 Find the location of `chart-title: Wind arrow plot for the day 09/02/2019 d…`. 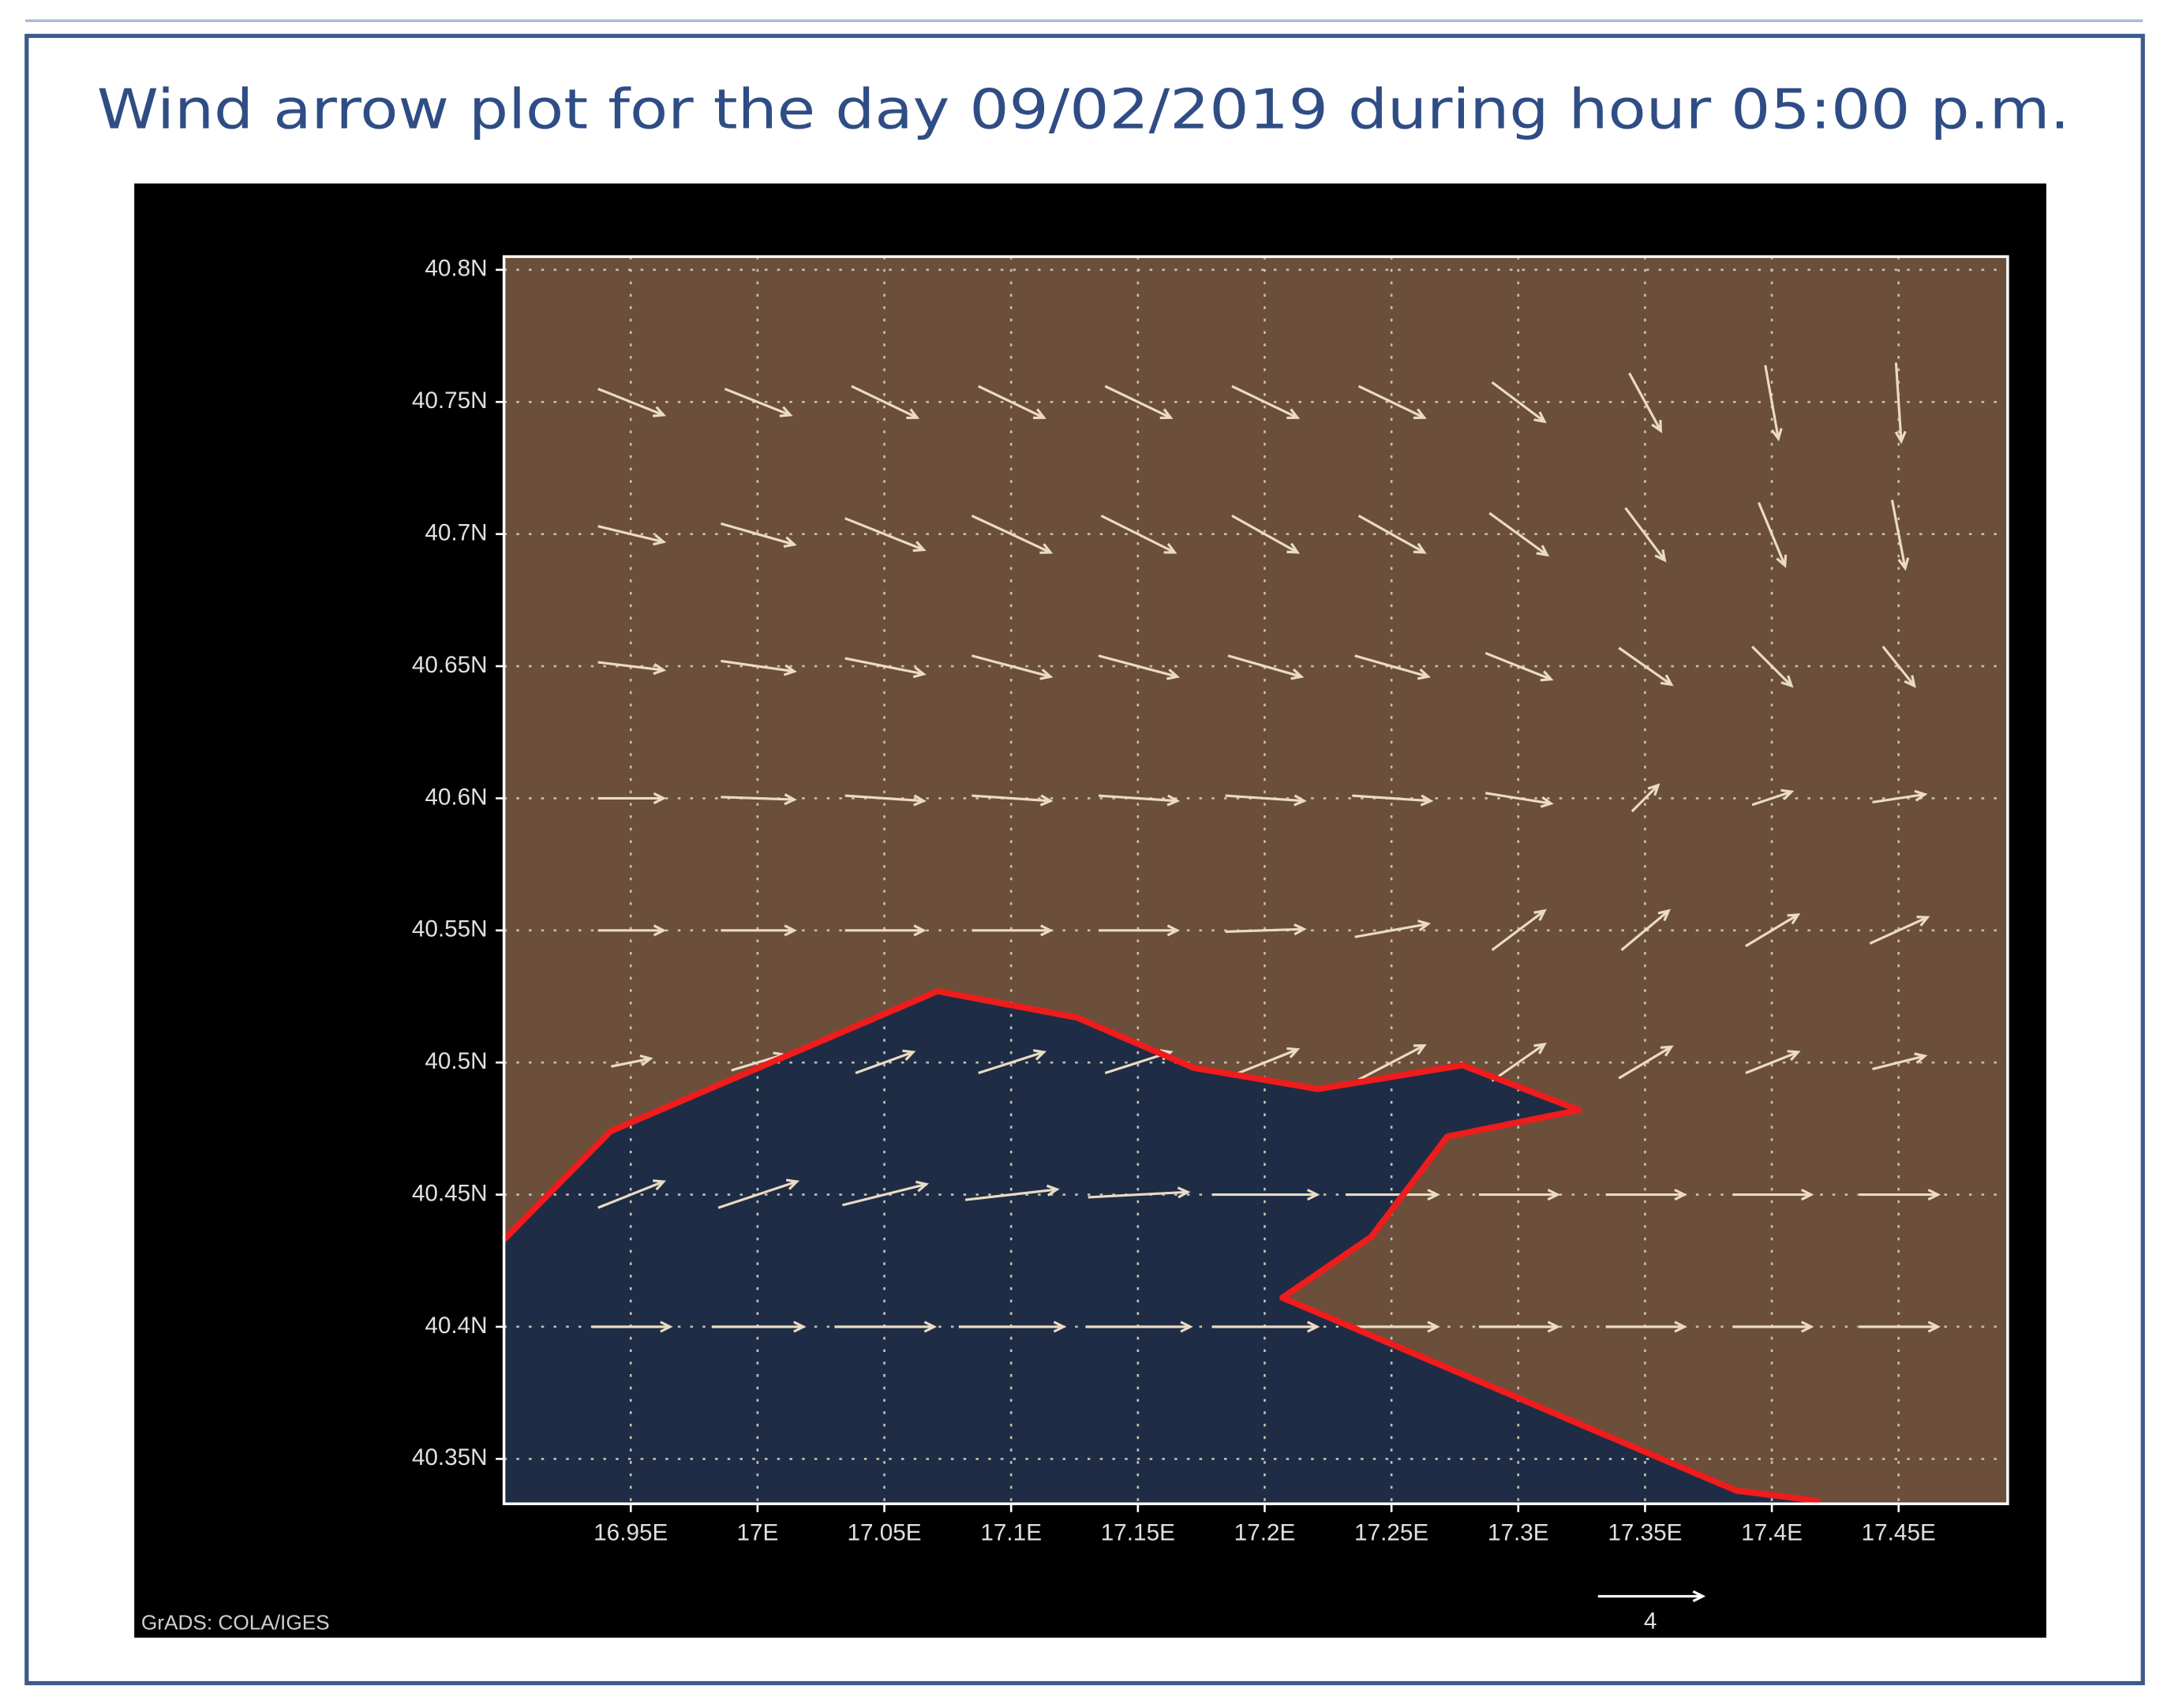

chart-title: Wind arrow plot for the day 09/02/2019 d… is located at coordinates (1083, 109).